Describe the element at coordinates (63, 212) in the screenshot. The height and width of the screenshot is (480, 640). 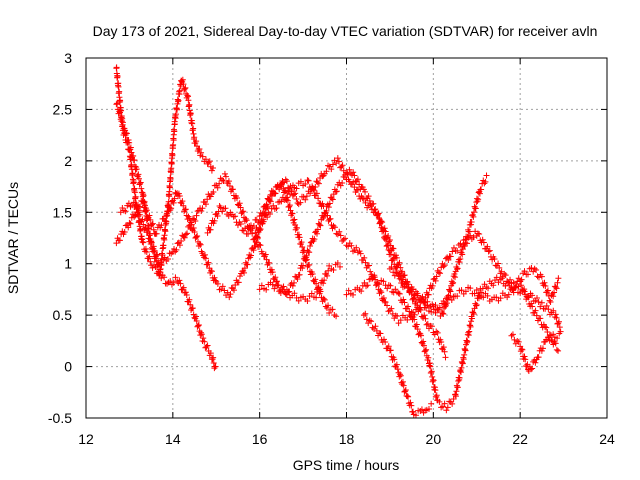
I see `y-tick-label: 1.5` at that location.